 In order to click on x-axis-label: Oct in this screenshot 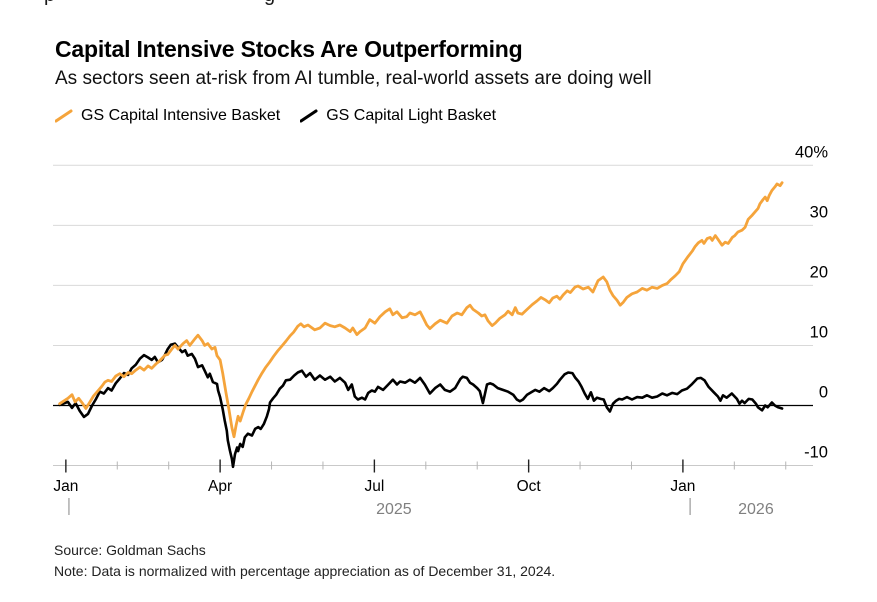, I will do `click(529, 486)`.